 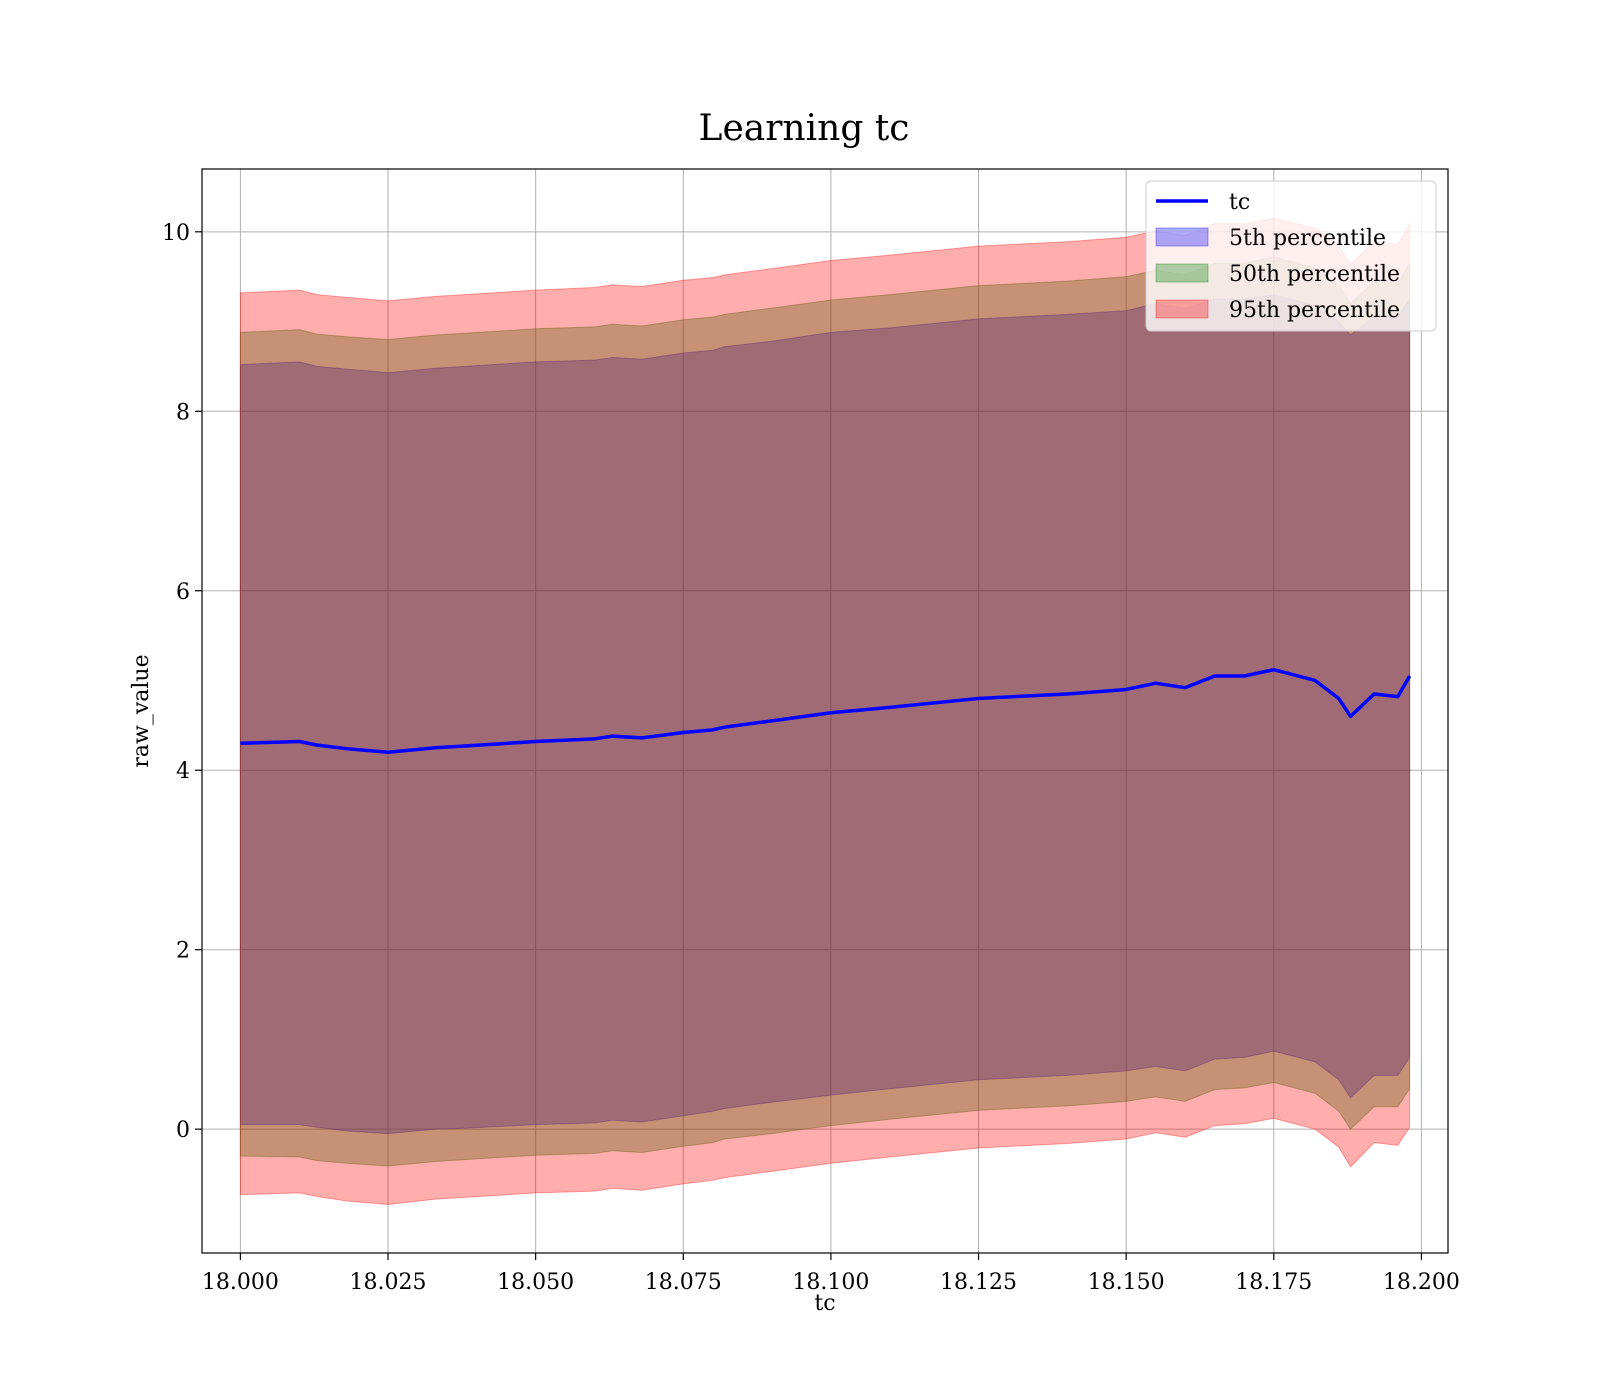 What do you see at coordinates (176, 233) in the screenshot?
I see `y-tick-label: 10` at bounding box center [176, 233].